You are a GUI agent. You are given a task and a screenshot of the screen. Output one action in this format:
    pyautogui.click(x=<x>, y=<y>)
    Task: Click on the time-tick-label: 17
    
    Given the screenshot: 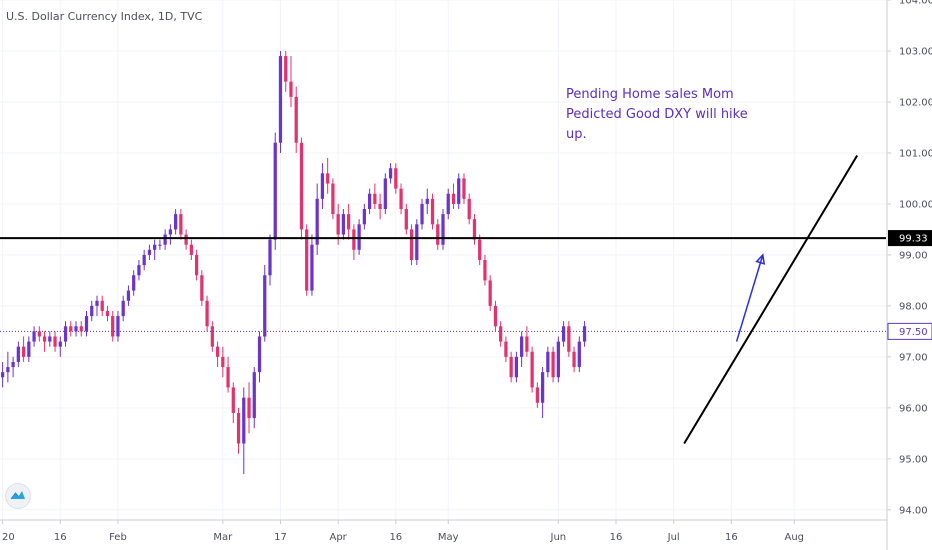 What is the action you would take?
    pyautogui.click(x=280, y=537)
    